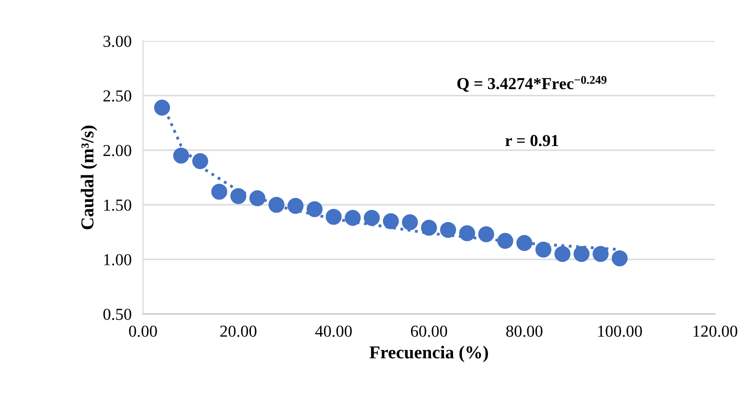  What do you see at coordinates (118, 205) in the screenshot?
I see `y-tick-label: 1.50` at bounding box center [118, 205].